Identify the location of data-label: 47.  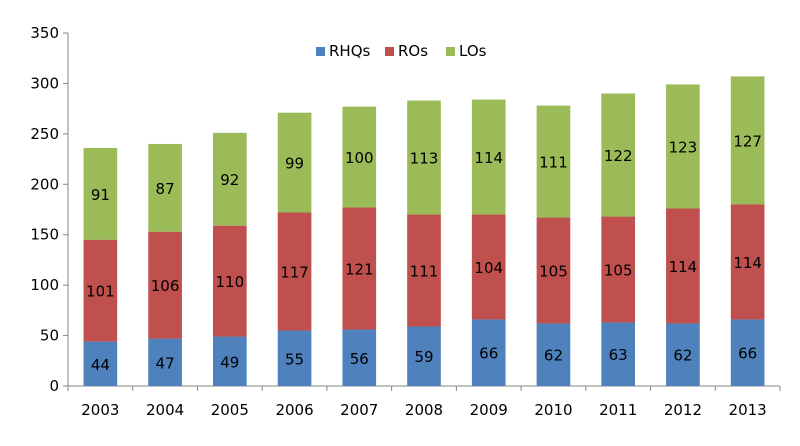
(165, 363).